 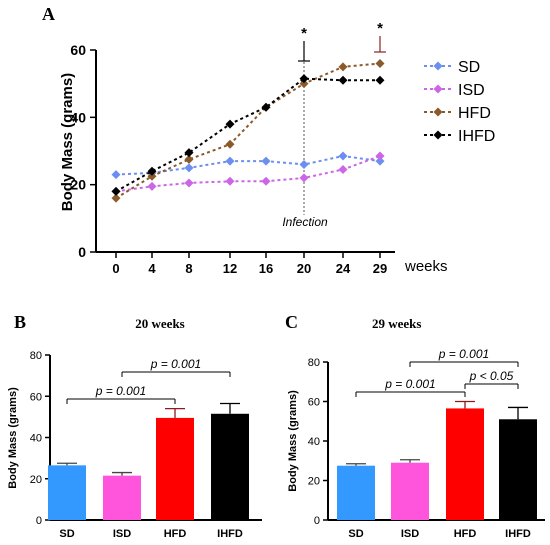 What do you see at coordinates (188, 268) in the screenshot?
I see `panel-a-x-tick-label: 8` at bounding box center [188, 268].